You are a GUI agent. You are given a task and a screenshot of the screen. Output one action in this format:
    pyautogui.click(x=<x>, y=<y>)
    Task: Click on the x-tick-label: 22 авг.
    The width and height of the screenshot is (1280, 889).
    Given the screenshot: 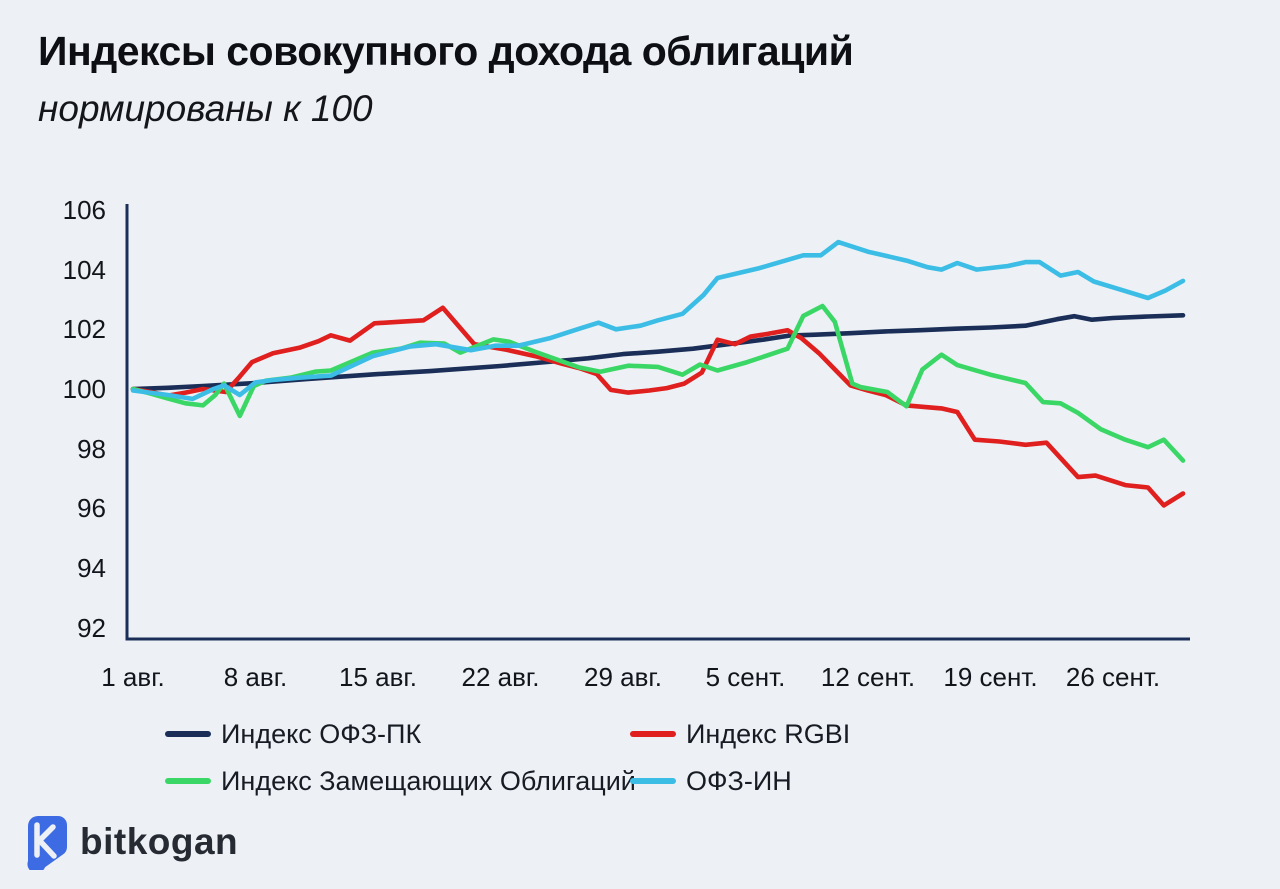 What is the action you would take?
    pyautogui.click(x=500, y=677)
    